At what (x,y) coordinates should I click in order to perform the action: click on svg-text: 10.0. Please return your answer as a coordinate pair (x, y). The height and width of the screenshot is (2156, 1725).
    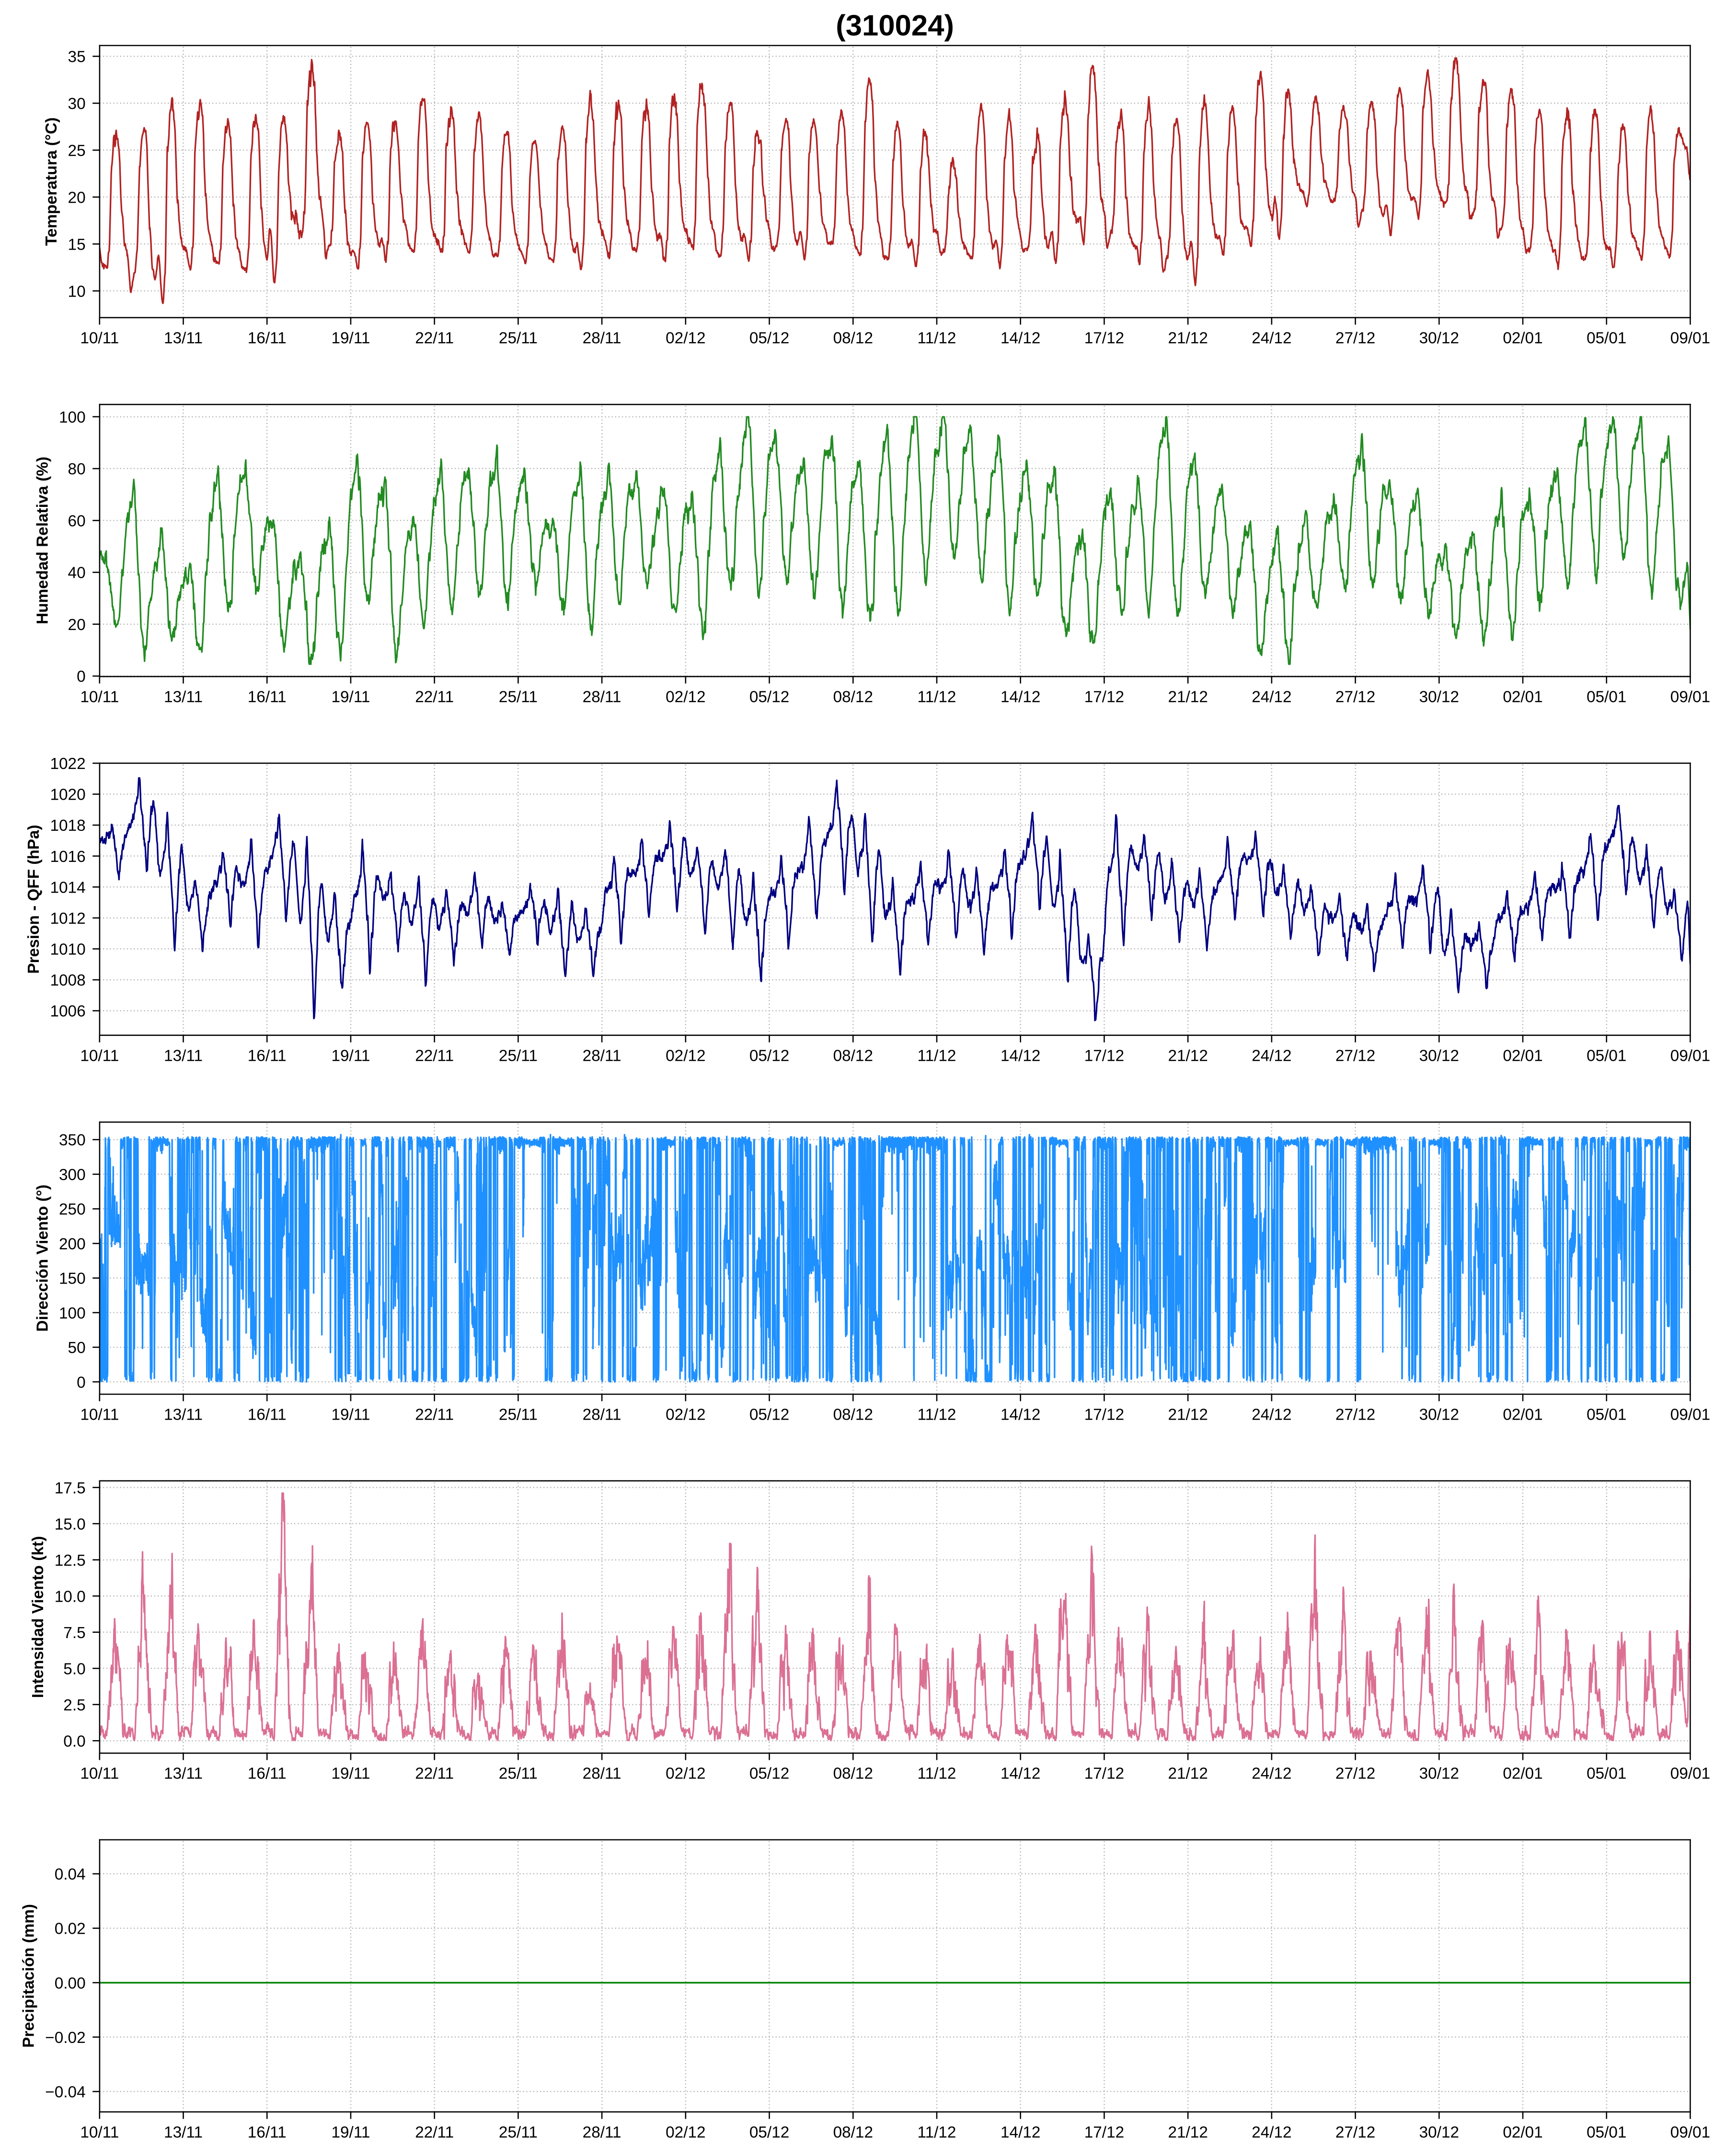
    Looking at the image, I should click on (70, 1597).